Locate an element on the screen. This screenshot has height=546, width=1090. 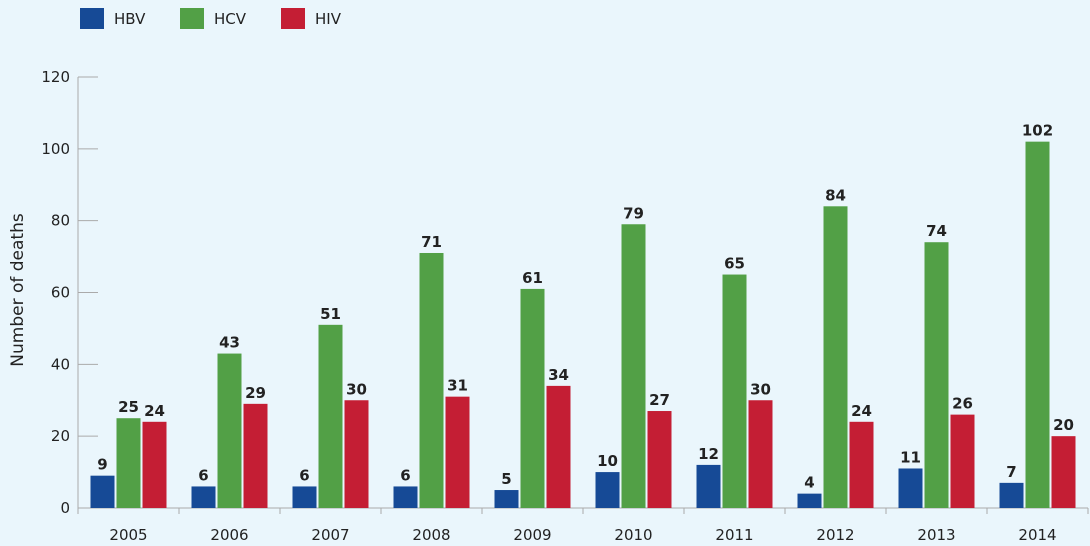
bar-hcv-2006 is located at coordinates (229, 430).